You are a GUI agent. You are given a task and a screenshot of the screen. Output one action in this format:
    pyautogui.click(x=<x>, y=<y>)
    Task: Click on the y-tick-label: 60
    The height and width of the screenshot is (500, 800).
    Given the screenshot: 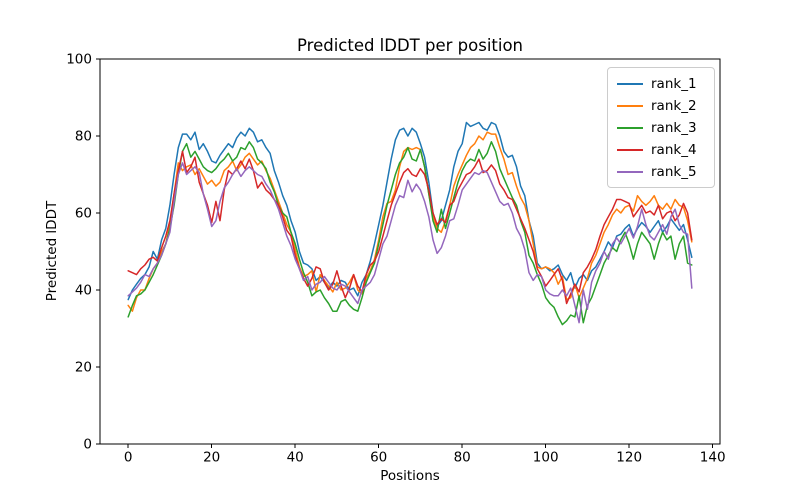 What is the action you would take?
    pyautogui.click(x=83, y=214)
    